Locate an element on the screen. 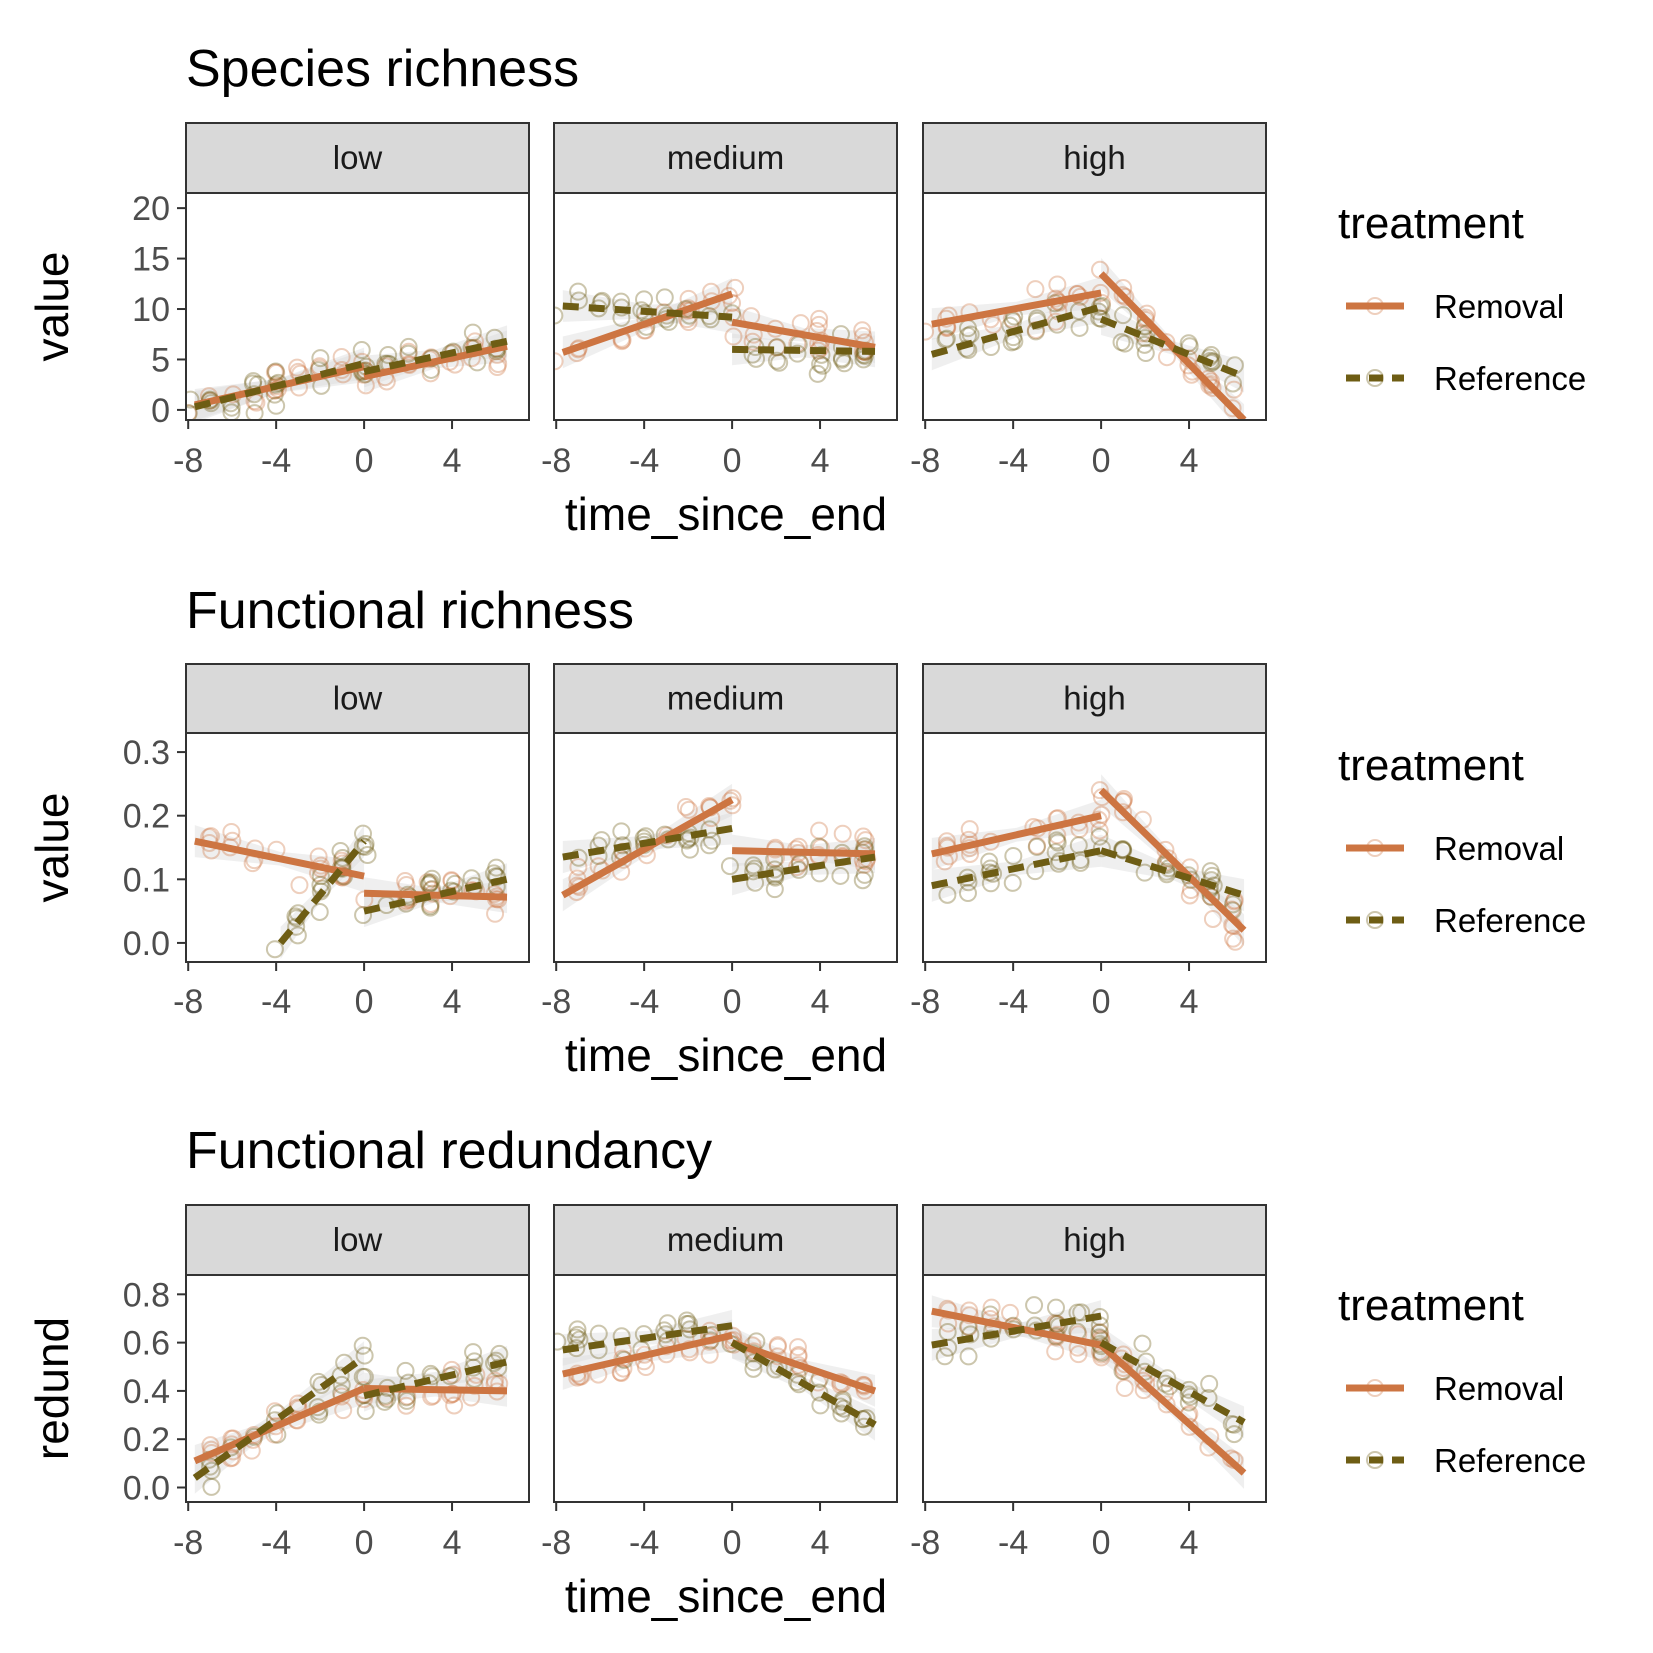 The width and height of the screenshot is (1653, 1653). y-tick-label: 0.4 is located at coordinates (146, 1392).